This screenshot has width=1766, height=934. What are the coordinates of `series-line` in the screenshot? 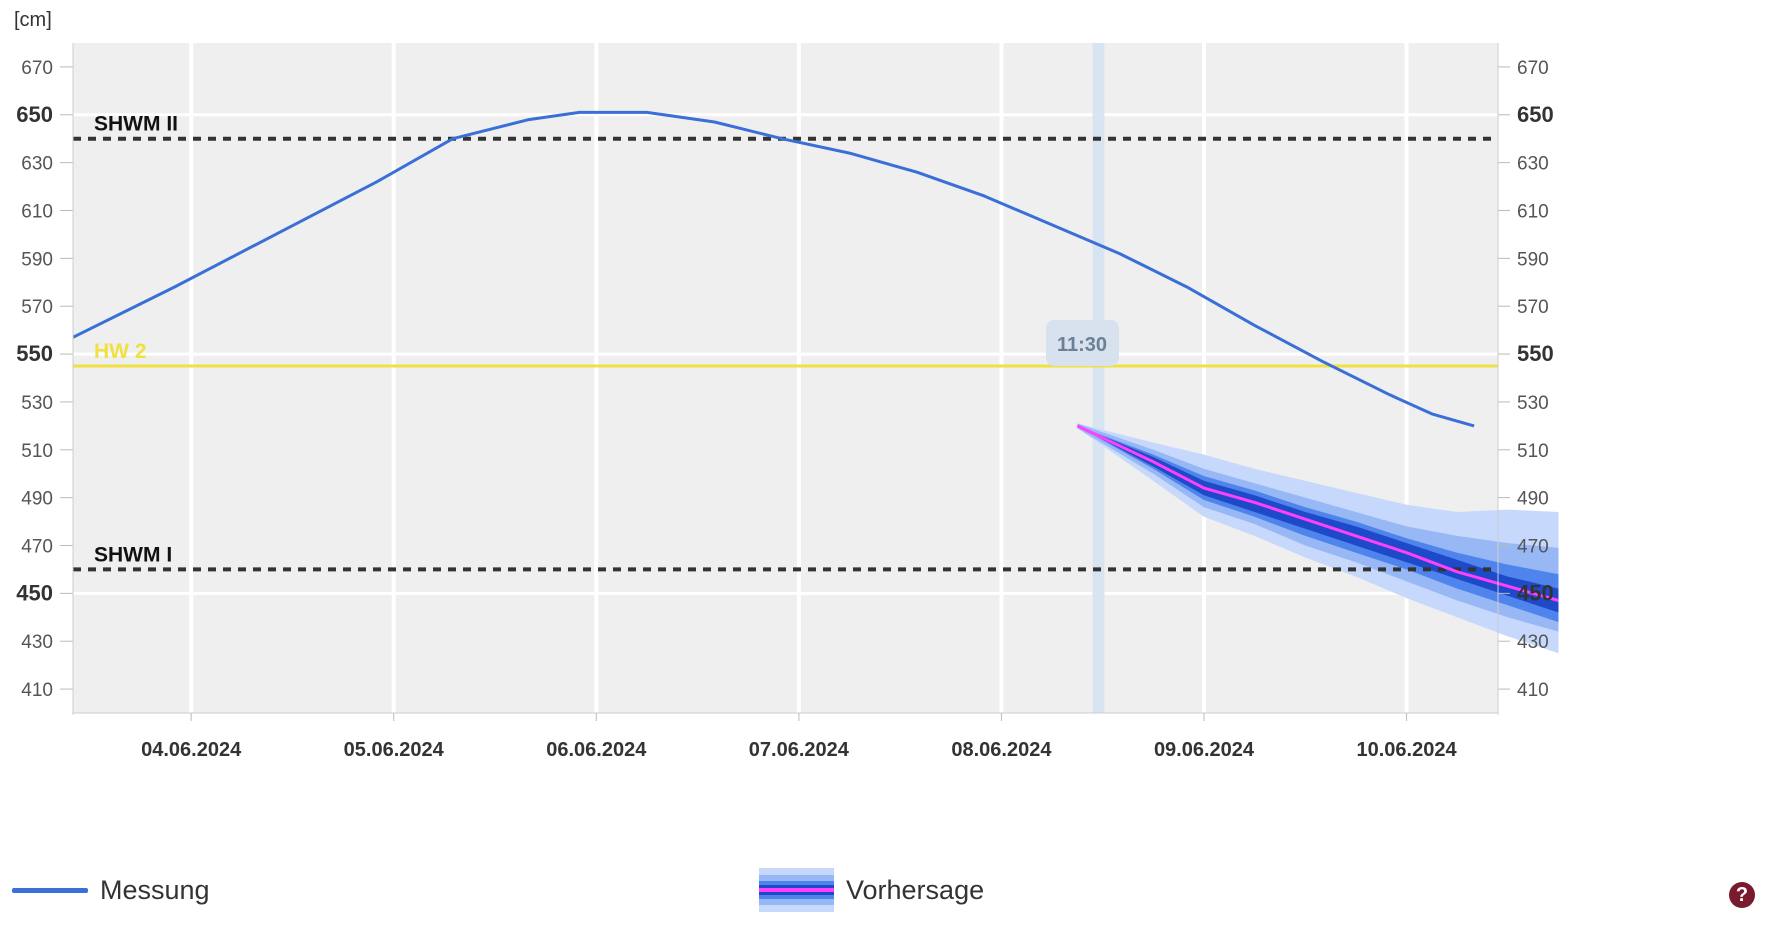 It's located at (1317, 513).